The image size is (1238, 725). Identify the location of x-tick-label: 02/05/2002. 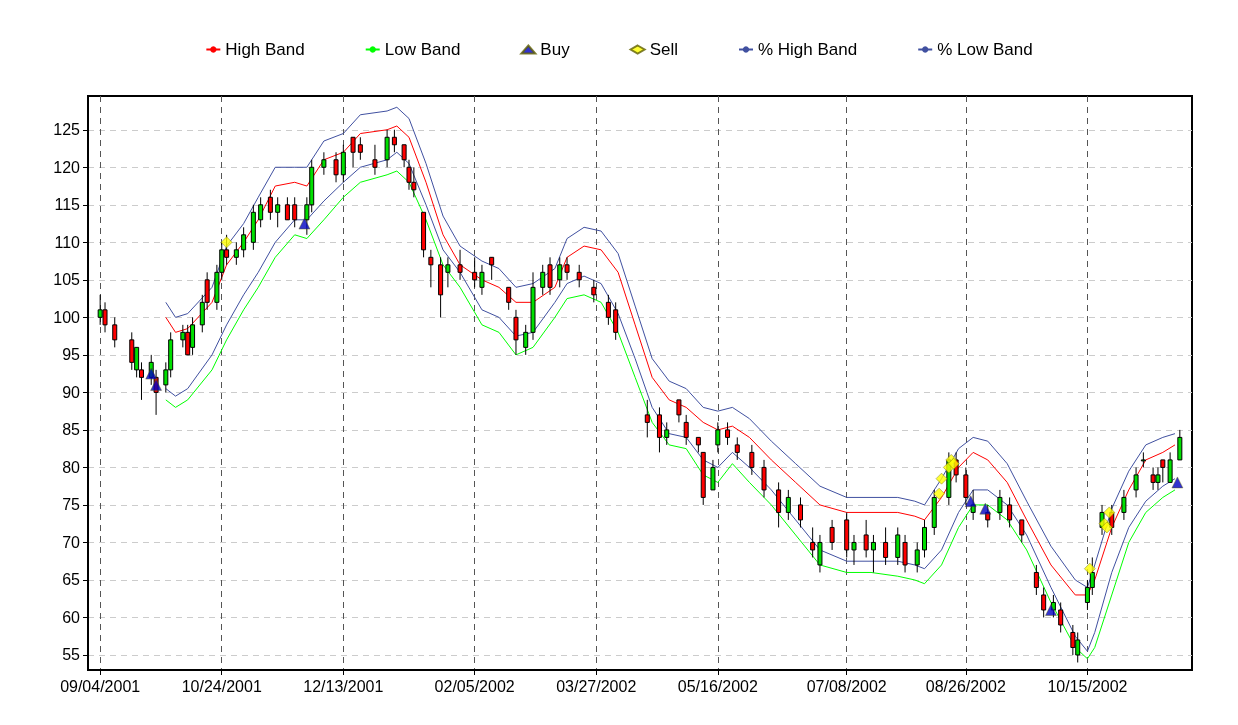
(474, 686).